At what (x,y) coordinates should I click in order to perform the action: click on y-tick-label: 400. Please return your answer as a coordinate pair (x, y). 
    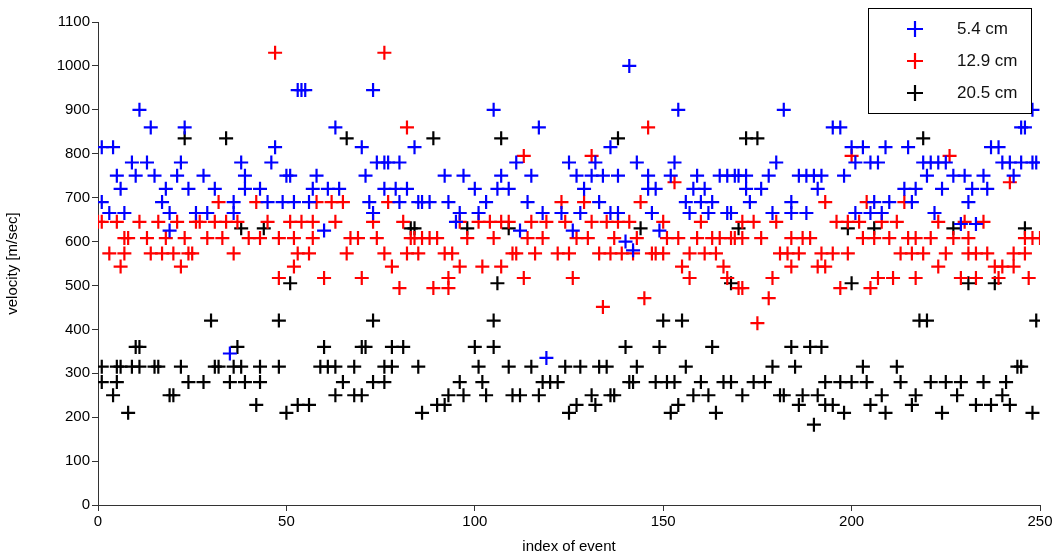
    Looking at the image, I should click on (77, 328).